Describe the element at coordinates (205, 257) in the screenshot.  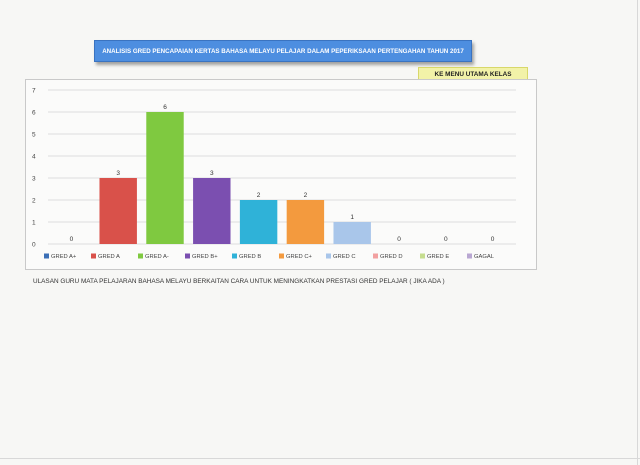
I see `legend-entry: GRED B+` at that location.